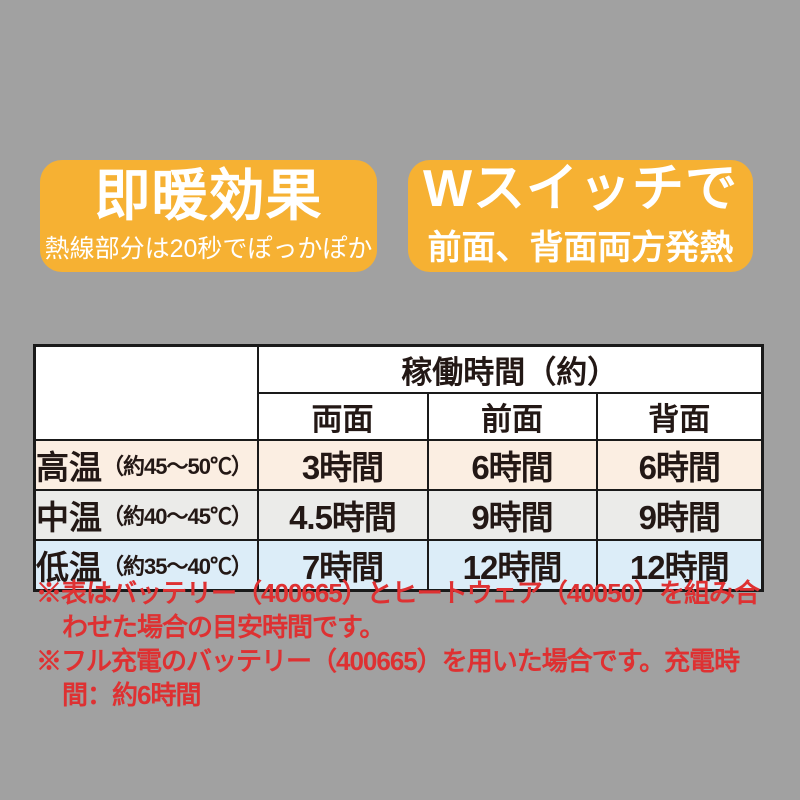  I want to click on badge-w-switch-subtitle: 前面、背面両方発熱, so click(580, 248).